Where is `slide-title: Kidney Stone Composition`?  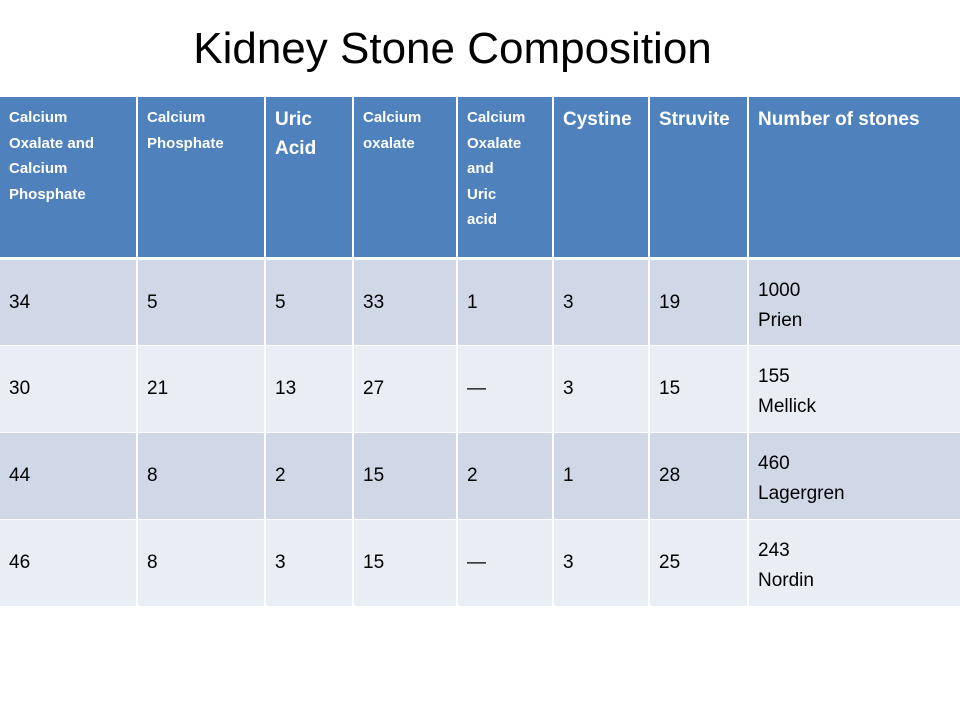 slide-title: Kidney Stone Composition is located at coordinates (452, 48).